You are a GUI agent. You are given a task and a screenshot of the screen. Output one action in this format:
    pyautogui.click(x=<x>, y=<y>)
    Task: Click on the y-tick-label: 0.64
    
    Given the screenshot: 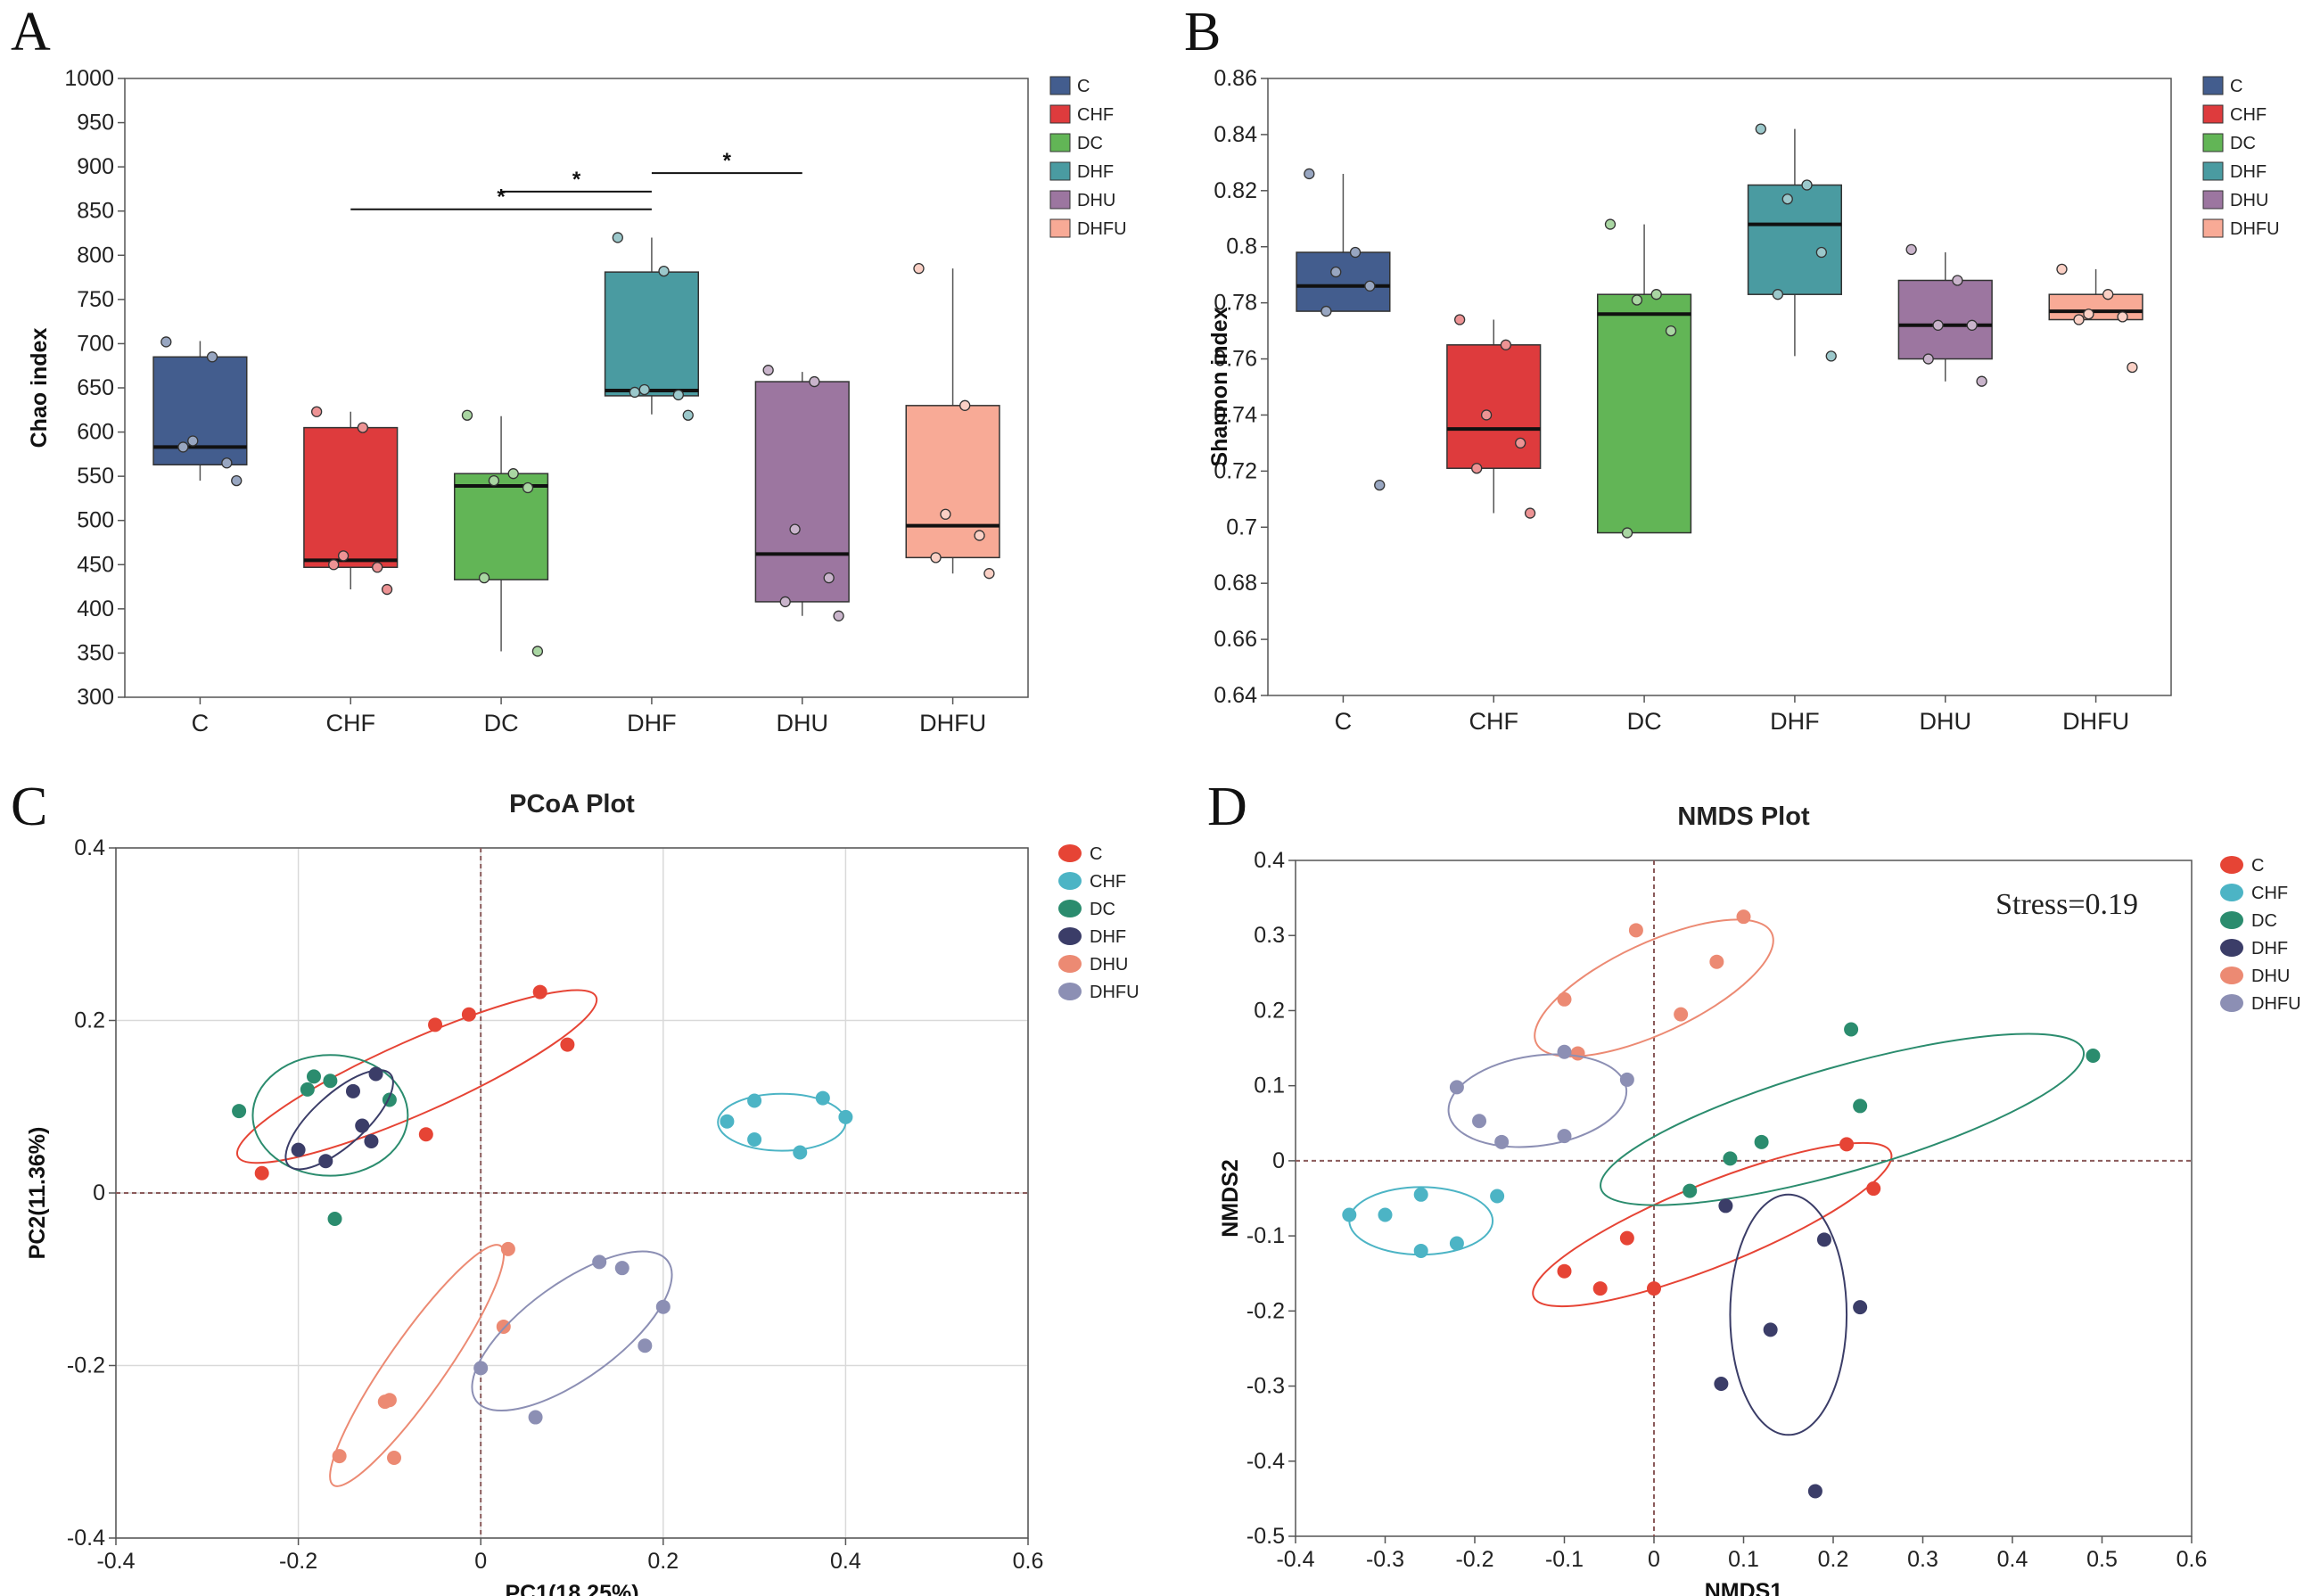 What is the action you would take?
    pyautogui.click(x=1235, y=695)
    